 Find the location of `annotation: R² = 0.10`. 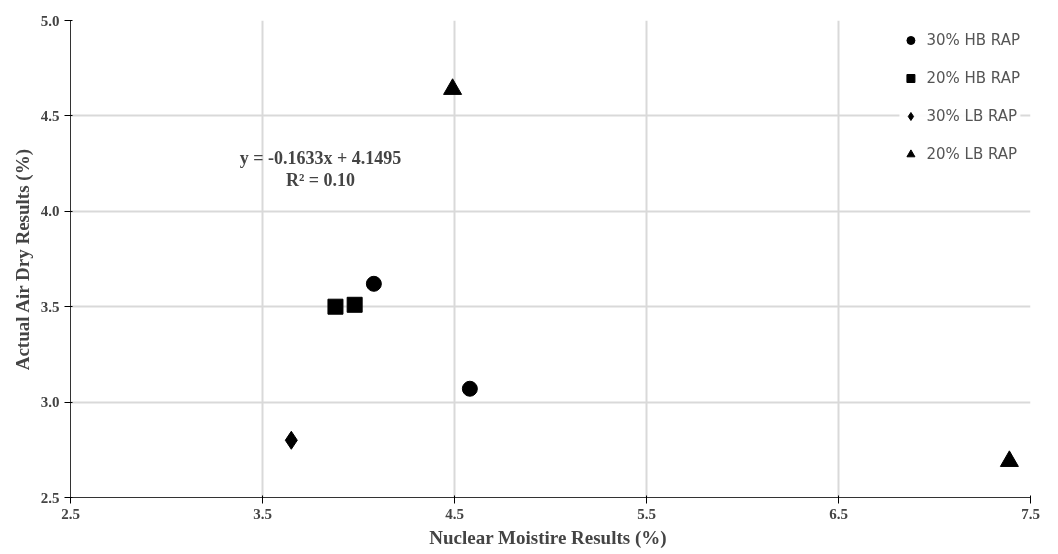

annotation: R² = 0.10 is located at coordinates (320, 179).